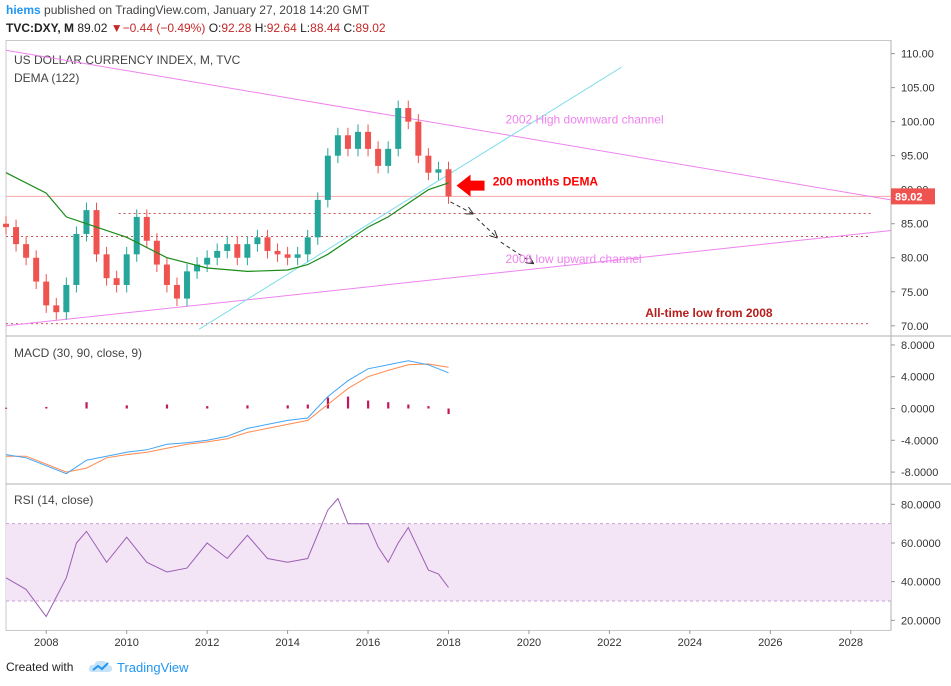 The width and height of the screenshot is (951, 686). I want to click on x-tick-label: 2026, so click(770, 643).